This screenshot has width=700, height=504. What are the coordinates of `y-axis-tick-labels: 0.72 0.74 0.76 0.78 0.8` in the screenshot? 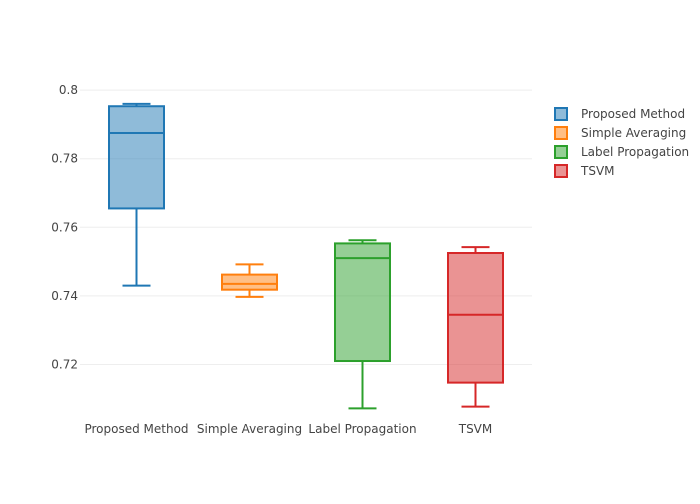 It's located at (64, 227).